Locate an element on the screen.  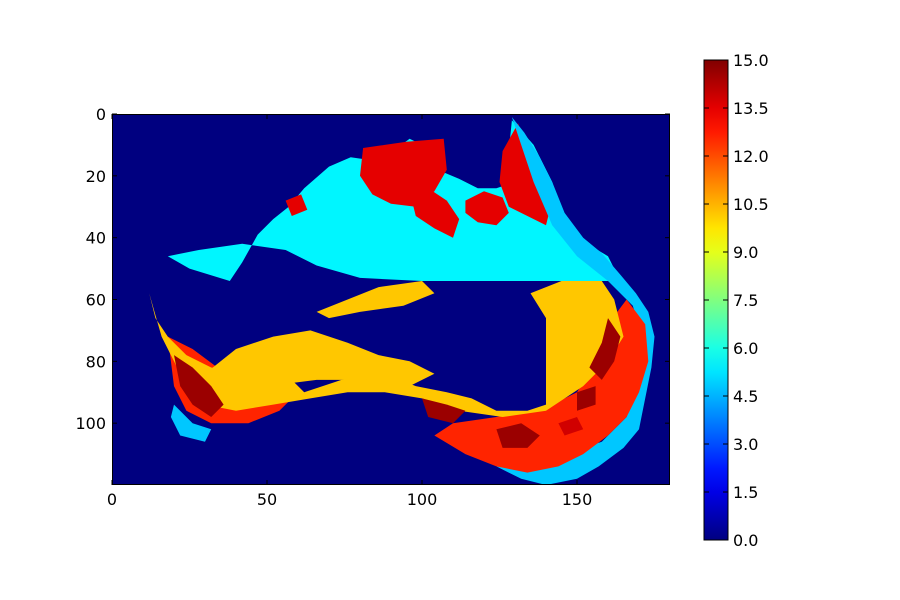
y-tick-label: 60 is located at coordinates (96, 300).